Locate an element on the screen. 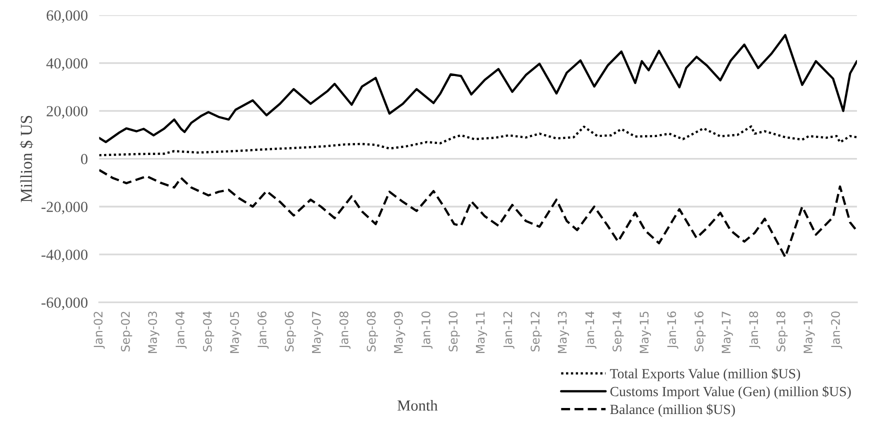 The width and height of the screenshot is (870, 435). x-tick-label: Jan-12 is located at coordinates (508, 330).